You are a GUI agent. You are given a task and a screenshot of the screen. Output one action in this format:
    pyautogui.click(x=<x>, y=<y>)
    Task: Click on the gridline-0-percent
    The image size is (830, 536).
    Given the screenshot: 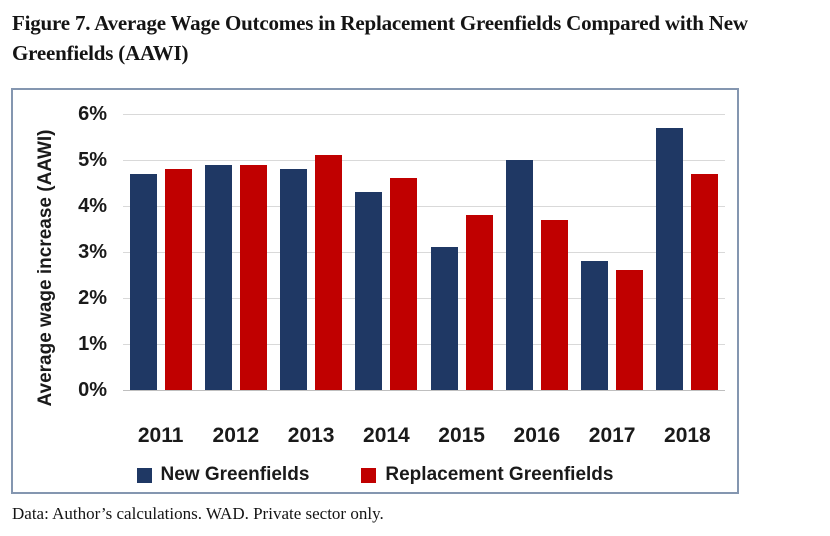 What is the action you would take?
    pyautogui.click(x=424, y=390)
    